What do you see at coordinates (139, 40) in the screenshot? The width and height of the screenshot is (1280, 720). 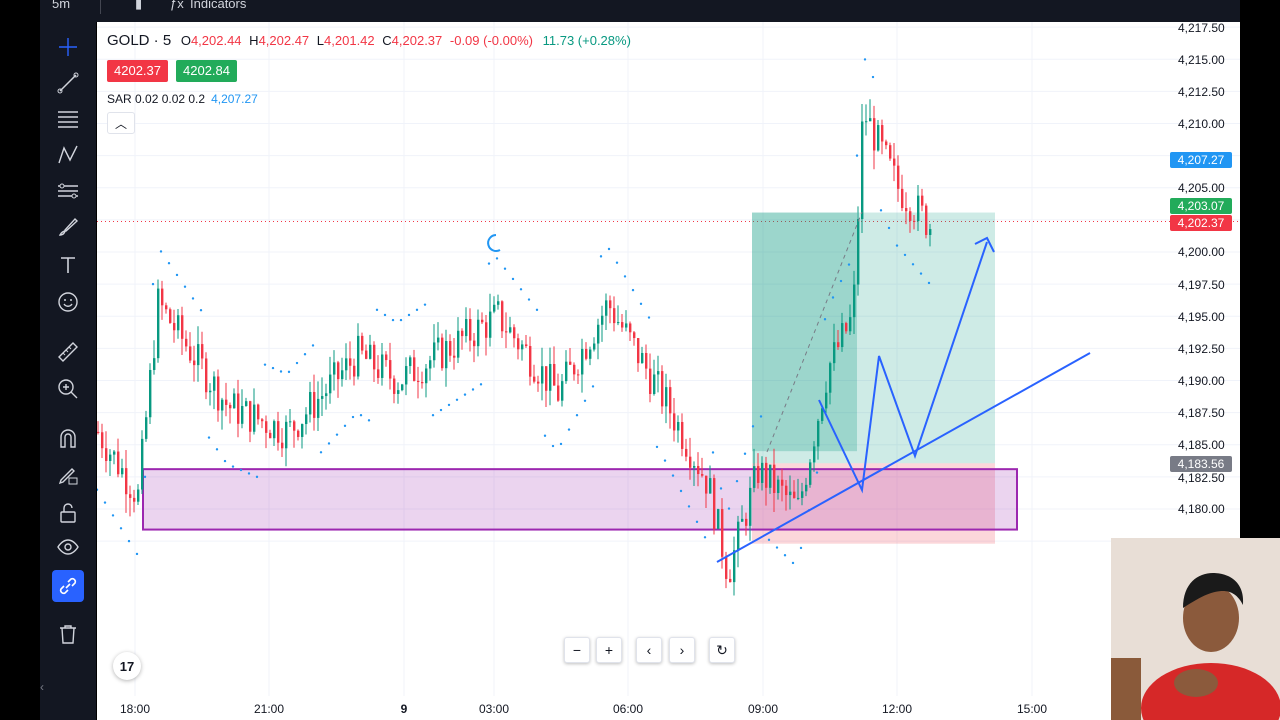 I see `symbol-name: GOLD · 5` at bounding box center [139, 40].